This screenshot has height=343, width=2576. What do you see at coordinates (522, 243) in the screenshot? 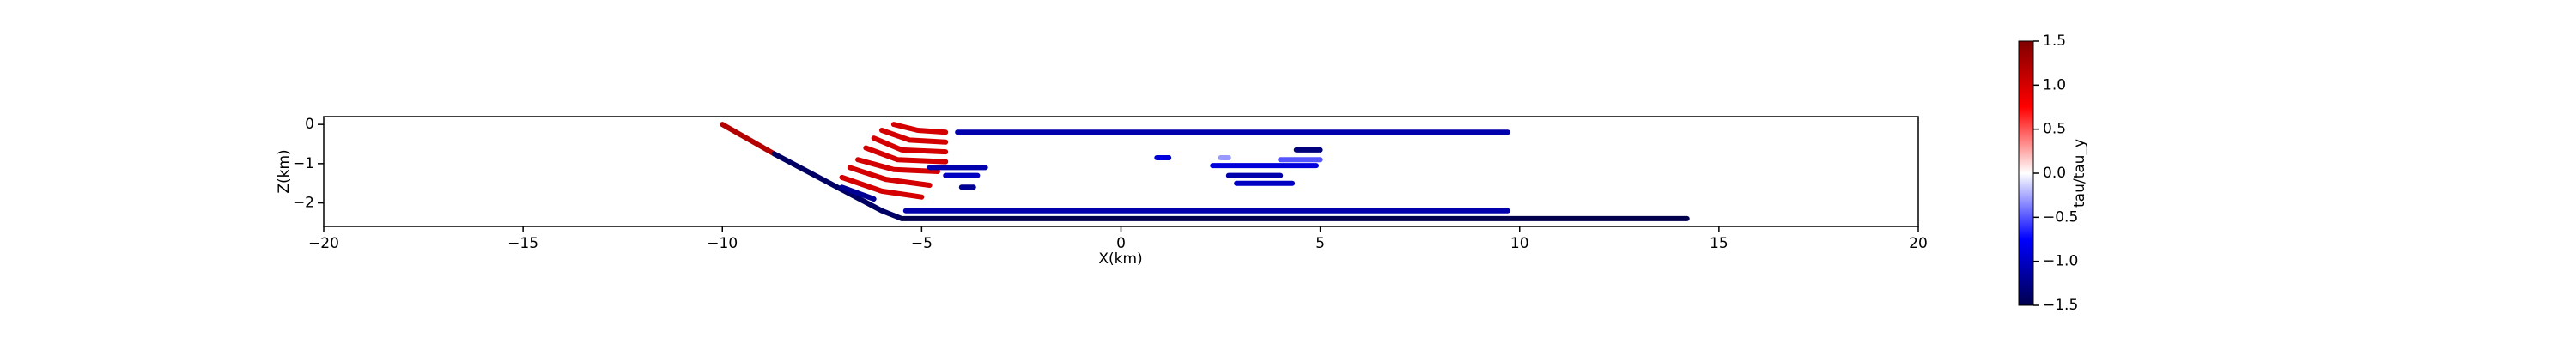
I see `x-tick-label: −15` at bounding box center [522, 243].